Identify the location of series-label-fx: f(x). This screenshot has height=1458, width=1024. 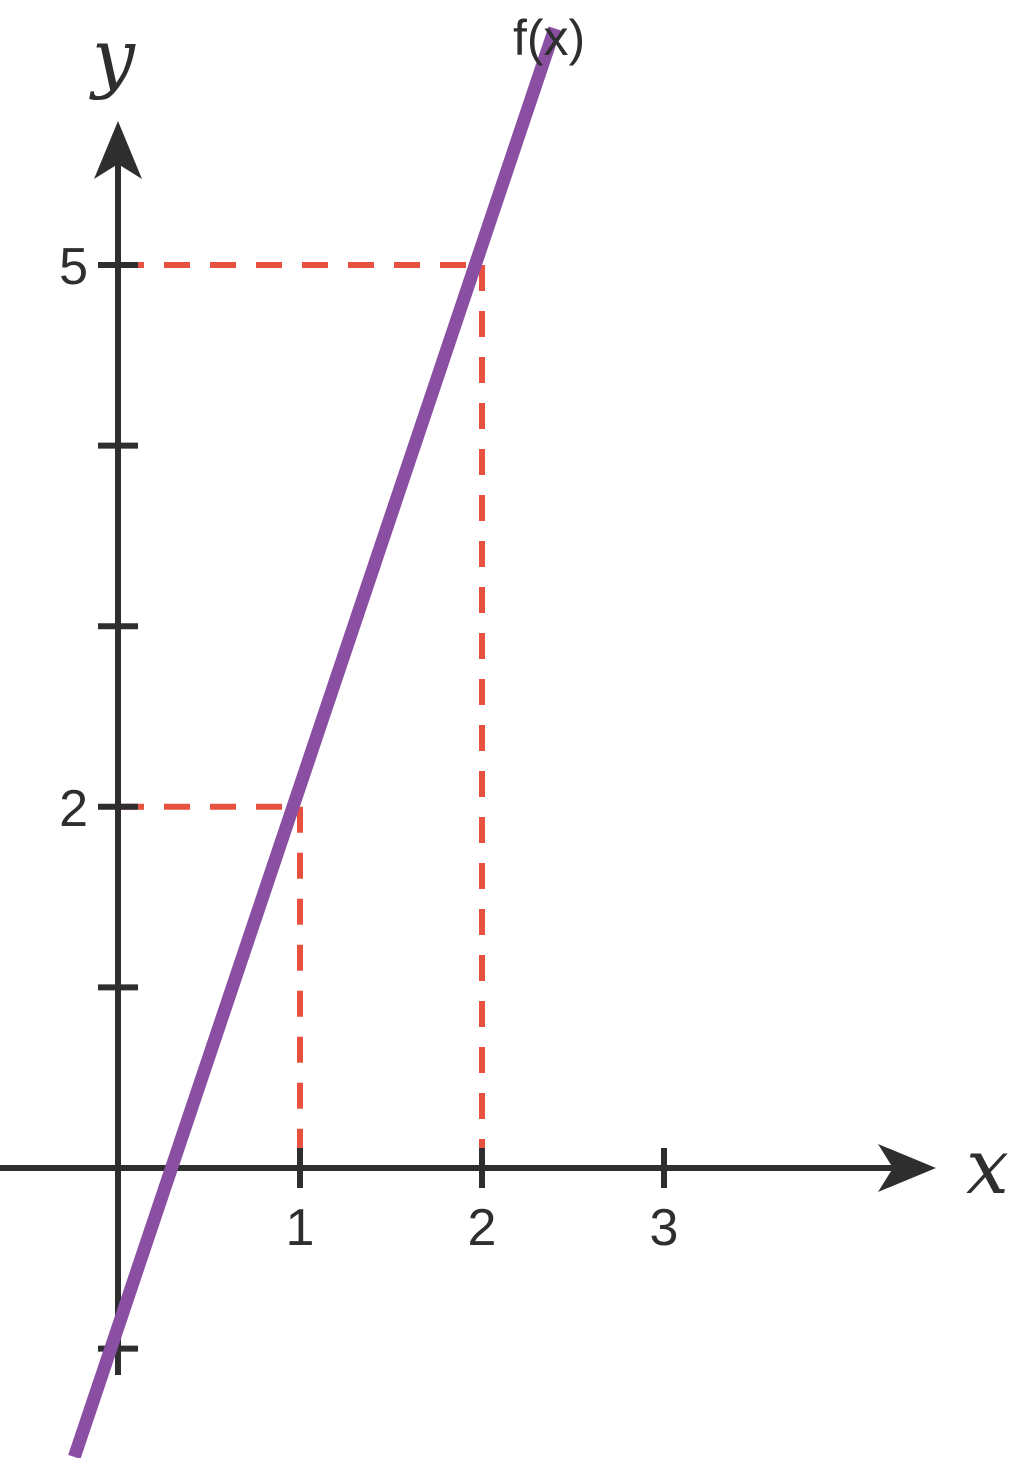
(549, 38).